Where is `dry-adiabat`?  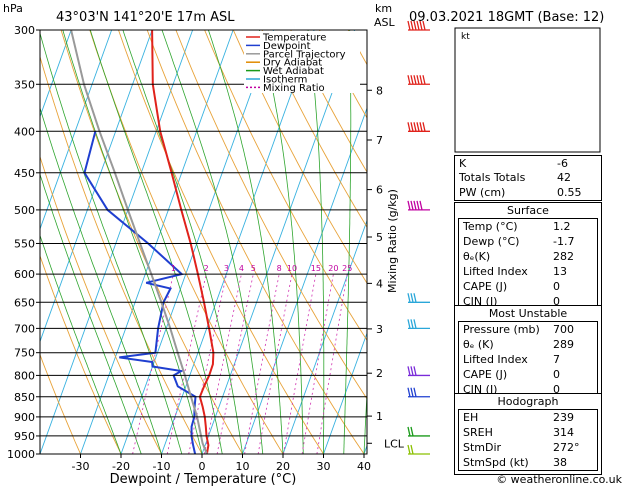 dry-adiabat is located at coordinates (617, 242).